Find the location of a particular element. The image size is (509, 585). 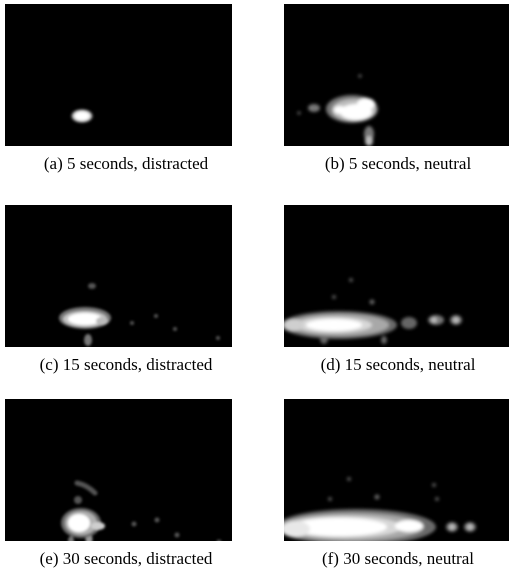

heatmap-d is located at coordinates (396, 276).